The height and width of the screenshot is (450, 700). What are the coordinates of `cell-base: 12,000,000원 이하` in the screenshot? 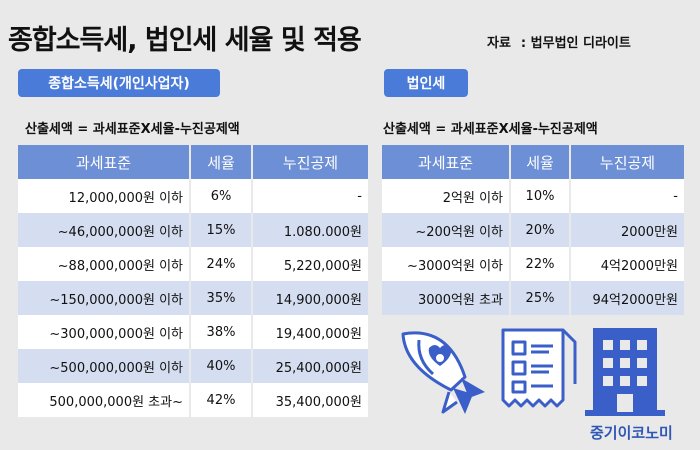 It's located at (104, 196).